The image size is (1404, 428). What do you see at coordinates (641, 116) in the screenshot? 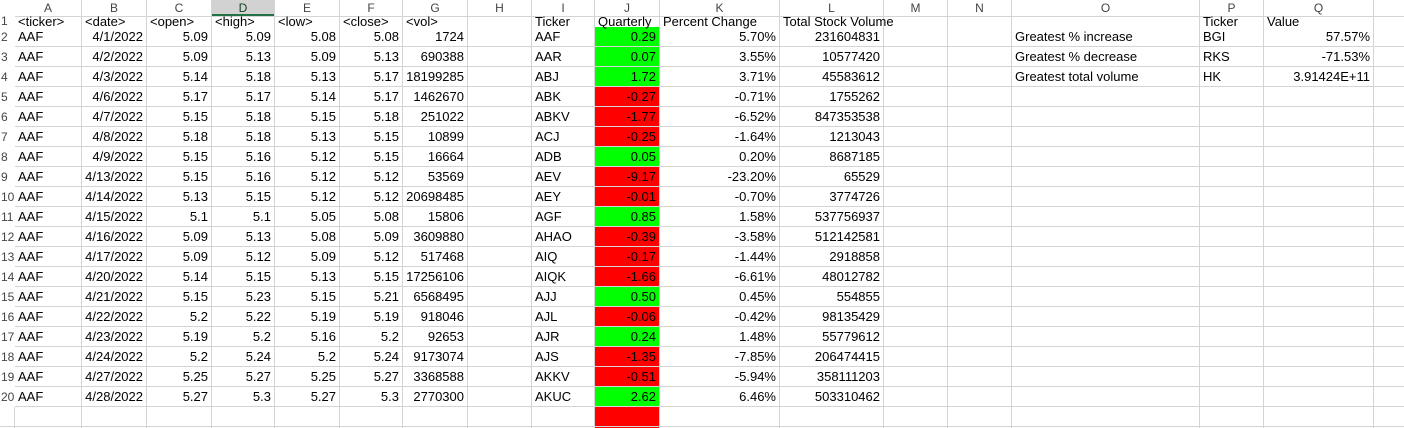
I see `quarterly-change-cell: -1.77` at bounding box center [641, 116].